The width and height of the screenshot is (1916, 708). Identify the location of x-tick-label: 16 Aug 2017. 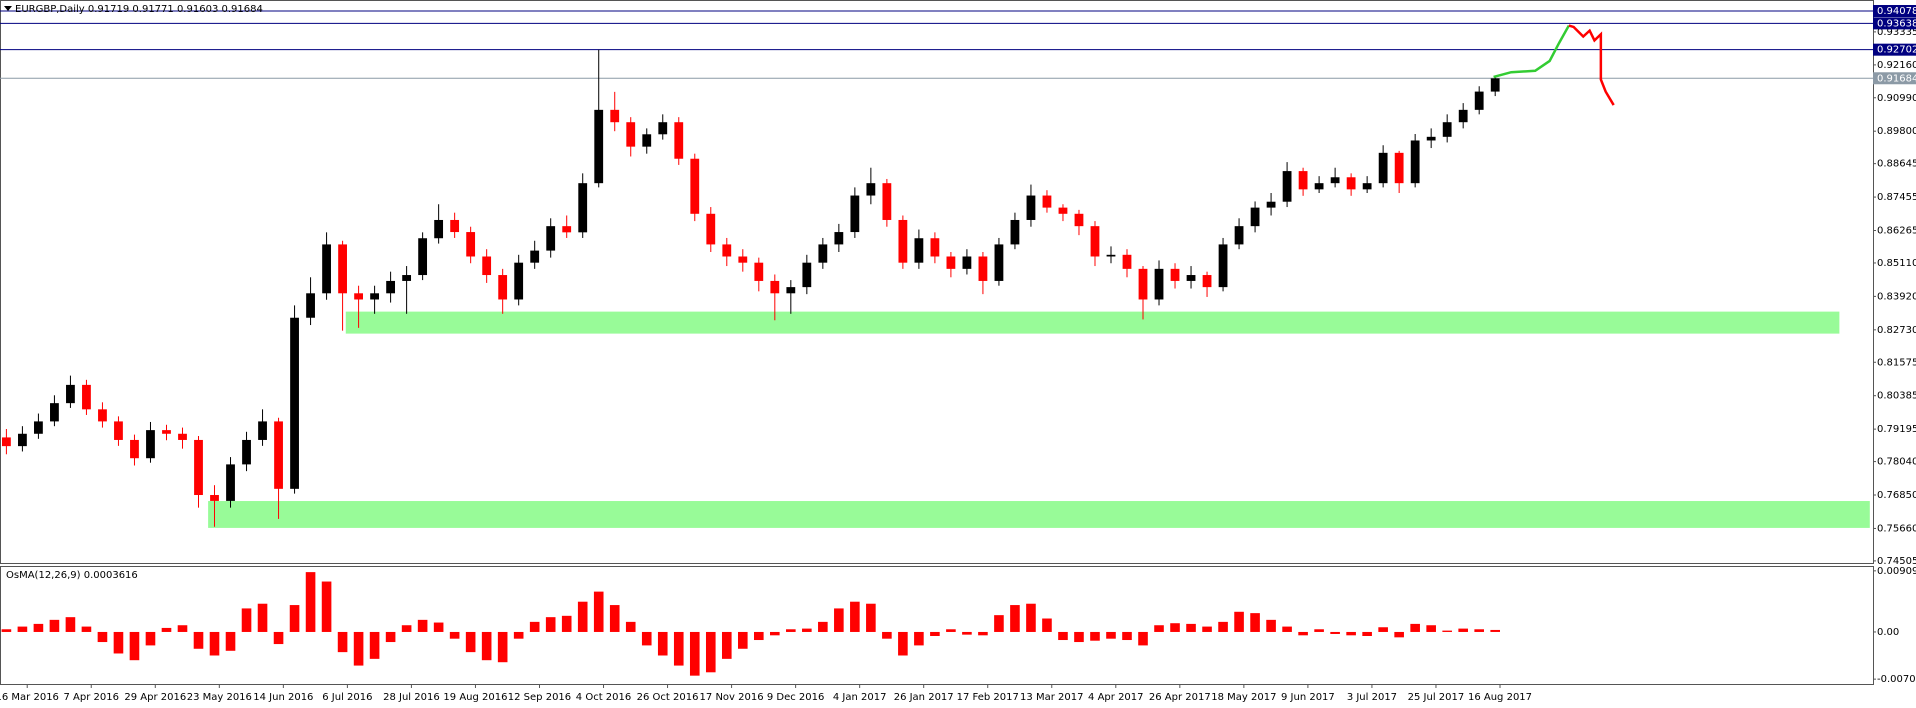
(1500, 697).